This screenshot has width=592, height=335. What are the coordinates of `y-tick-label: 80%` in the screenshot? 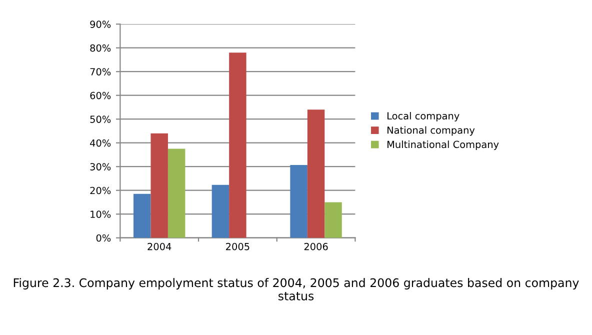 It's located at (100, 48).